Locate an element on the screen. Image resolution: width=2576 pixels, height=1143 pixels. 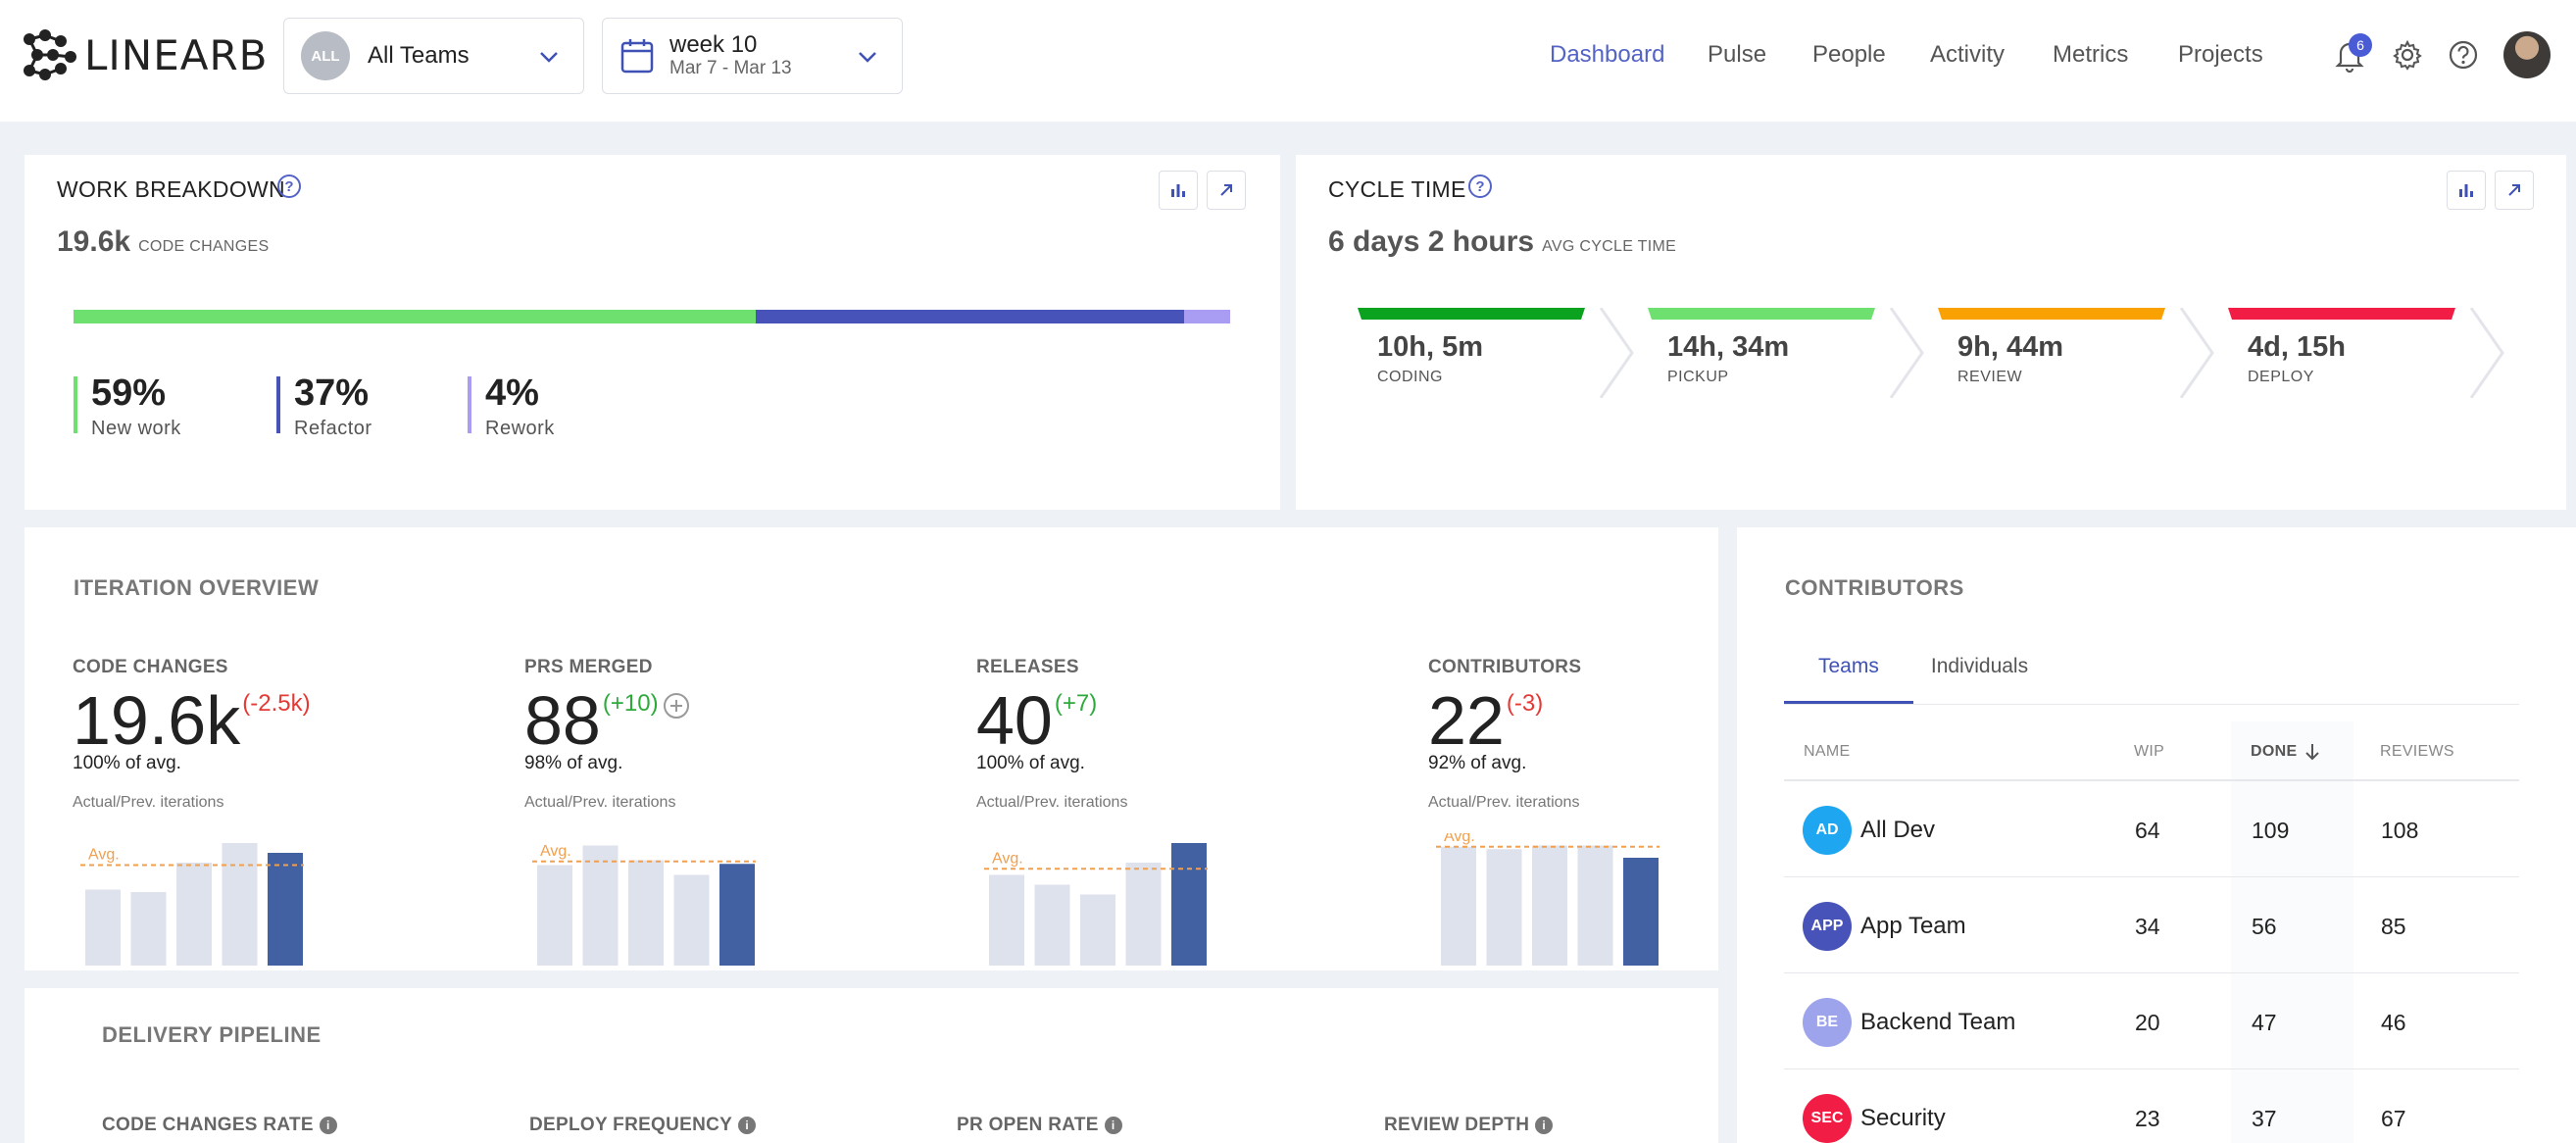
work-breakdown-bar is located at coordinates (652, 317).